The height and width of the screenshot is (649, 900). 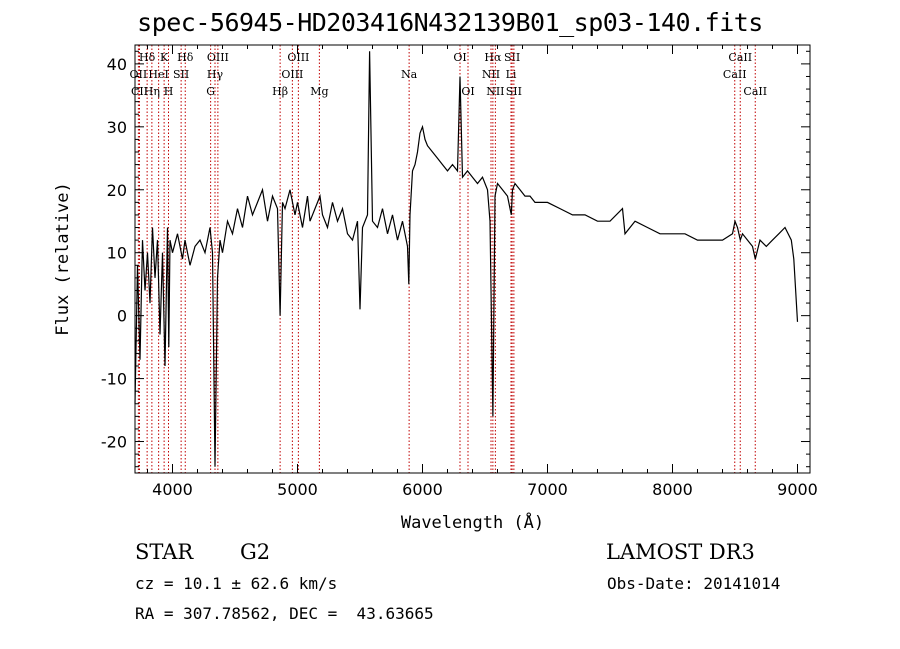 What do you see at coordinates (164, 57) in the screenshot?
I see `line-label-5: K` at bounding box center [164, 57].